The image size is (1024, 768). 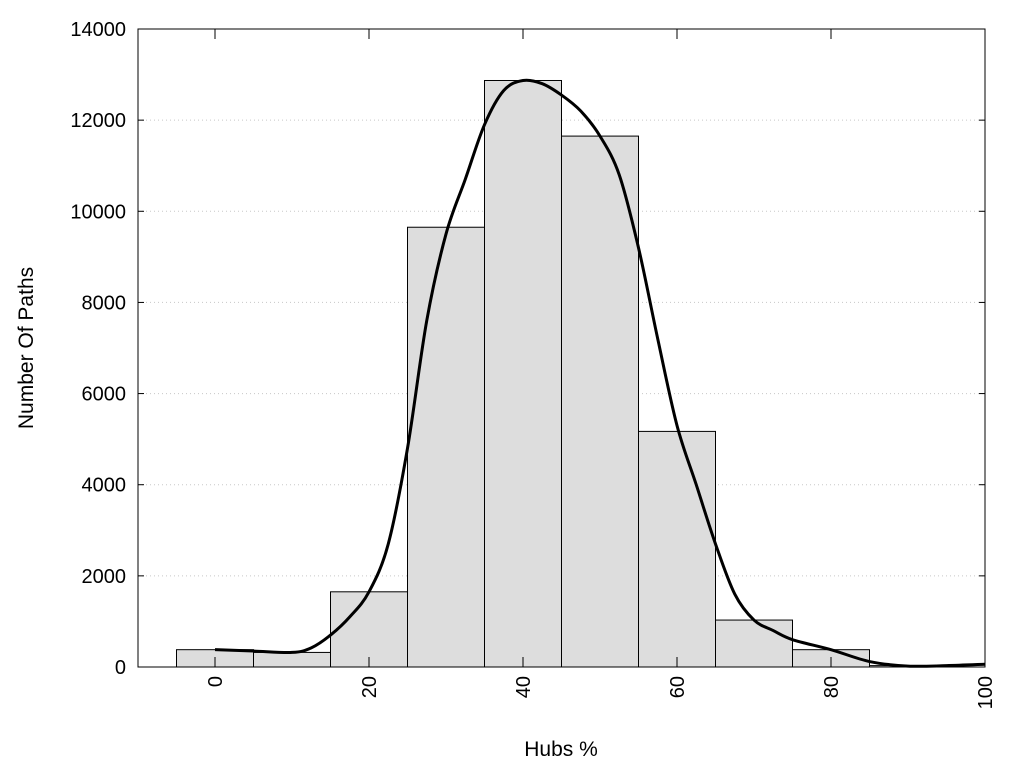 What do you see at coordinates (98, 121) in the screenshot?
I see `y-tick-label: 12000` at bounding box center [98, 121].